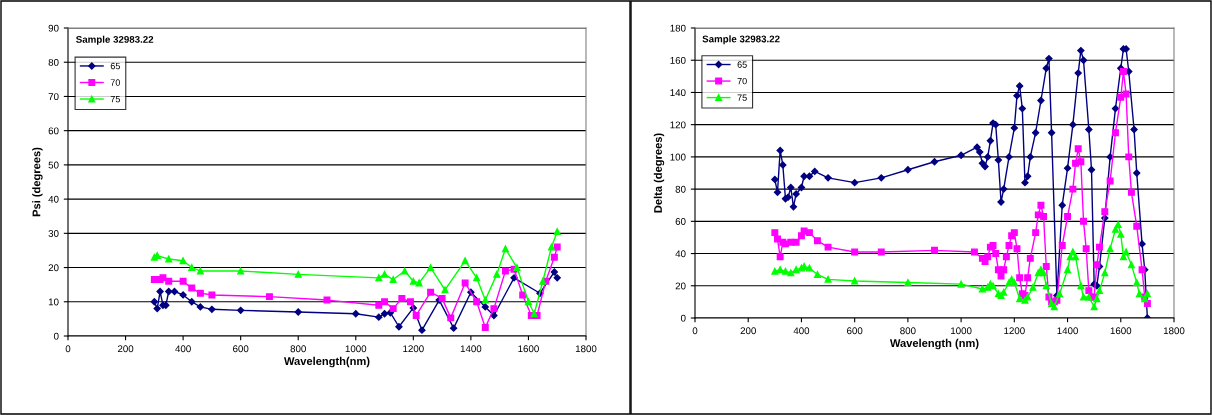 Image resolution: width=1212 pixels, height=415 pixels. Describe the element at coordinates (678, 93) in the screenshot. I see `y-tick-label: 140` at that location.